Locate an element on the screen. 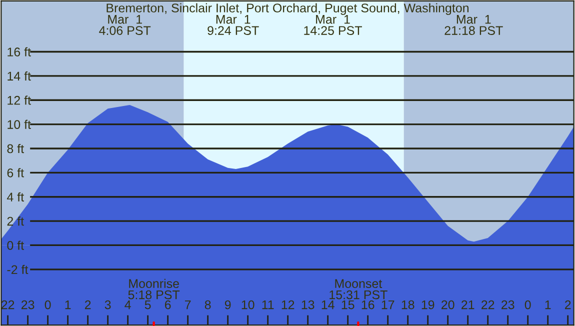 Image resolution: width=575 pixels, height=326 pixels. x-tick-label: 17 is located at coordinates (388, 305).